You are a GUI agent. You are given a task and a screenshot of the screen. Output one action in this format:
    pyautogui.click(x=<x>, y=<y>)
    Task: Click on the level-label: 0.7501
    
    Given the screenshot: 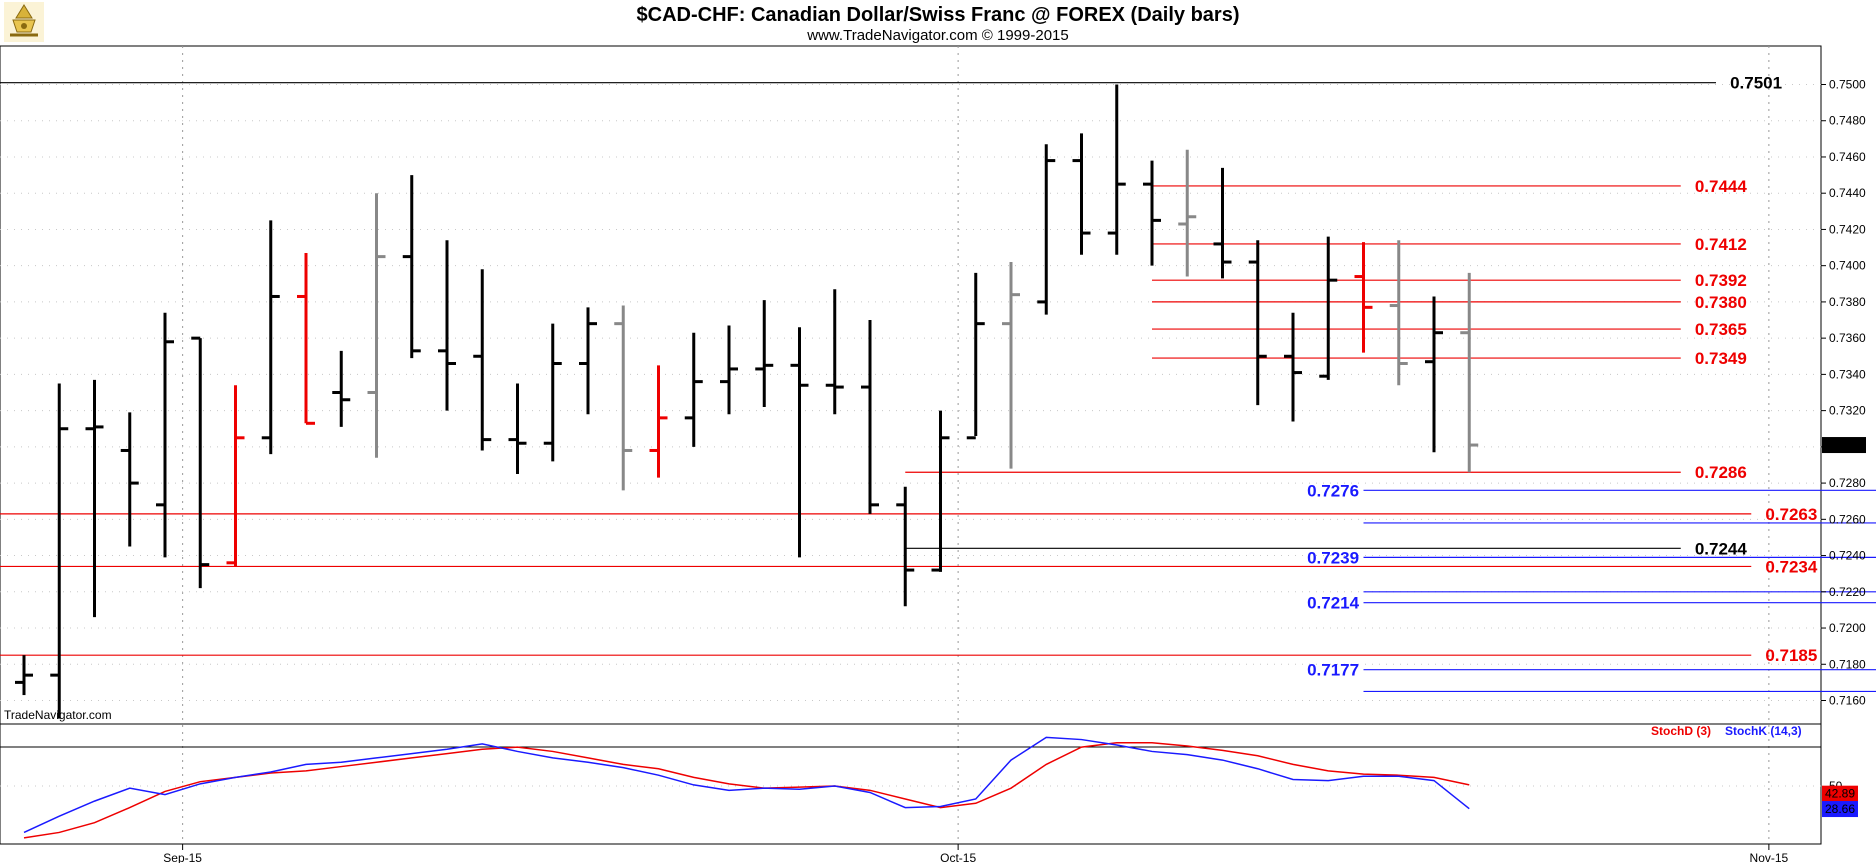 What is the action you would take?
    pyautogui.click(x=1756, y=83)
    